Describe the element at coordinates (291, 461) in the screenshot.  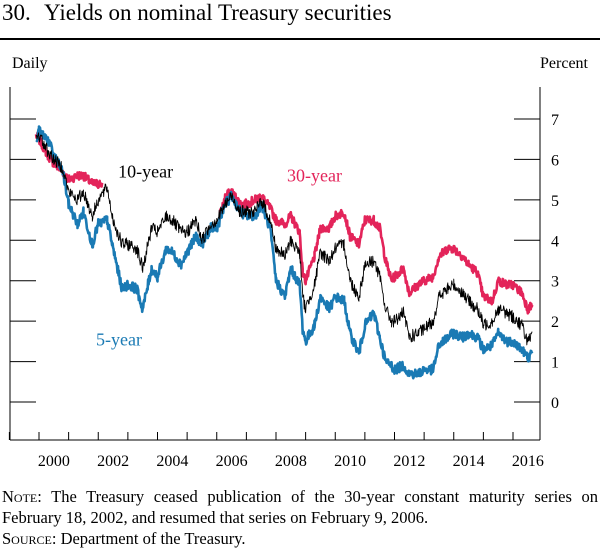
I see `x-tick-label: 2008` at that location.